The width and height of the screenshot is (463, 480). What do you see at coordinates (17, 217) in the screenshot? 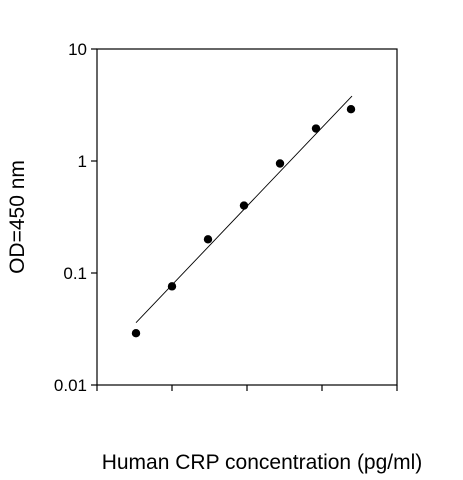
I see `y-axis-title: OD=450 nm` at bounding box center [17, 217].